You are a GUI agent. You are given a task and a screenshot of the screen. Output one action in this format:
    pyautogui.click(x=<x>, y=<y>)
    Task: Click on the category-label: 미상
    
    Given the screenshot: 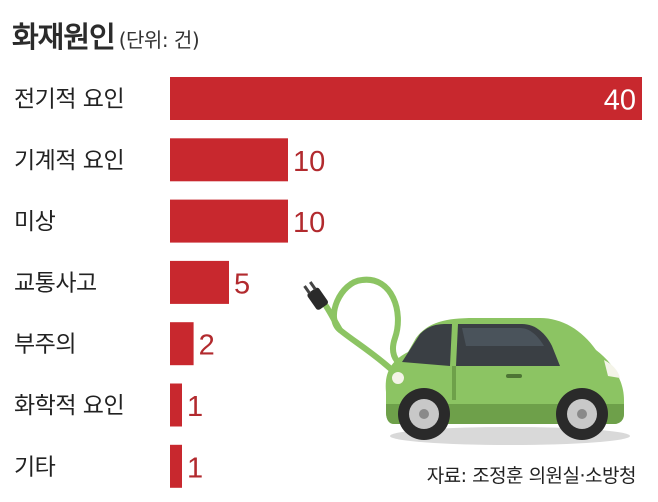 What is the action you would take?
    pyautogui.click(x=35, y=222)
    